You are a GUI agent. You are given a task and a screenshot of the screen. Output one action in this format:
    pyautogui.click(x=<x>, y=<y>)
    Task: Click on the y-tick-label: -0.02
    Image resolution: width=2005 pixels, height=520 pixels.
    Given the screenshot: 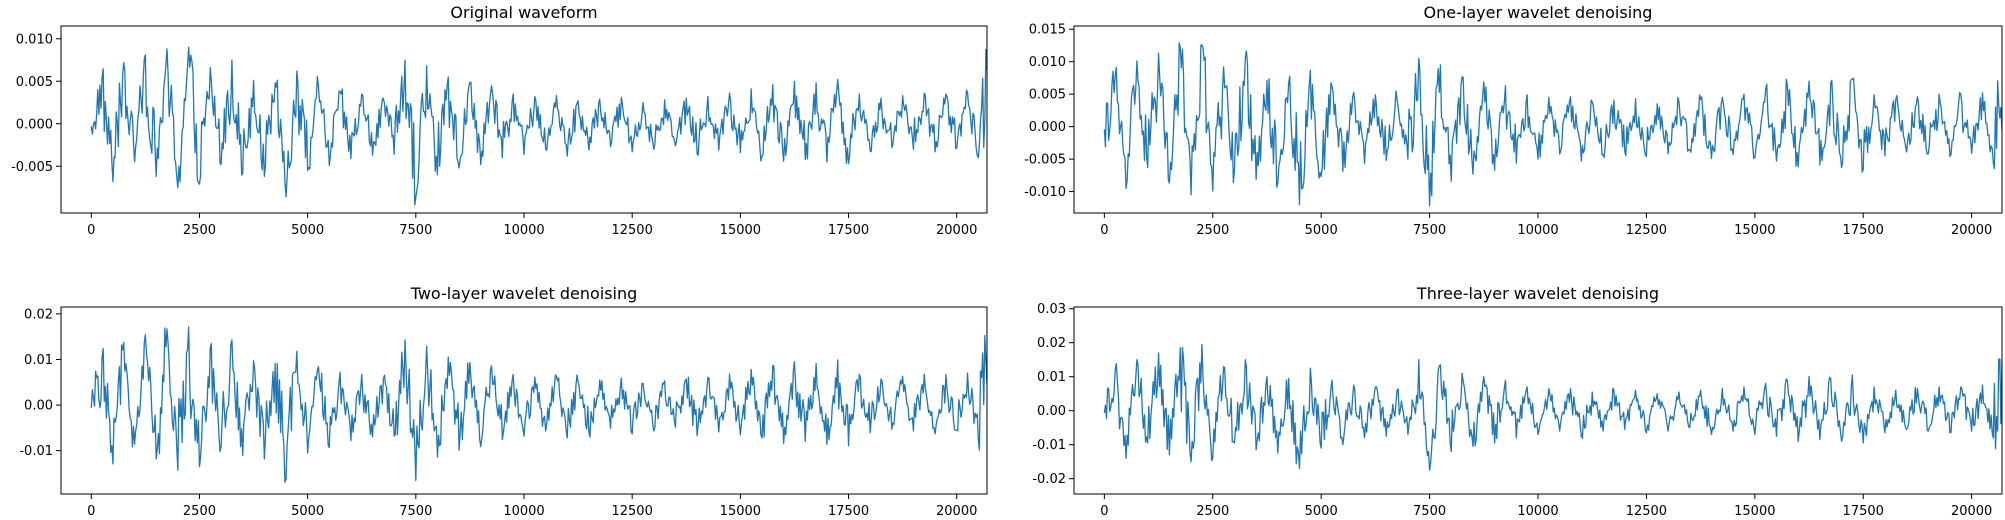 What is the action you would take?
    pyautogui.click(x=1049, y=479)
    